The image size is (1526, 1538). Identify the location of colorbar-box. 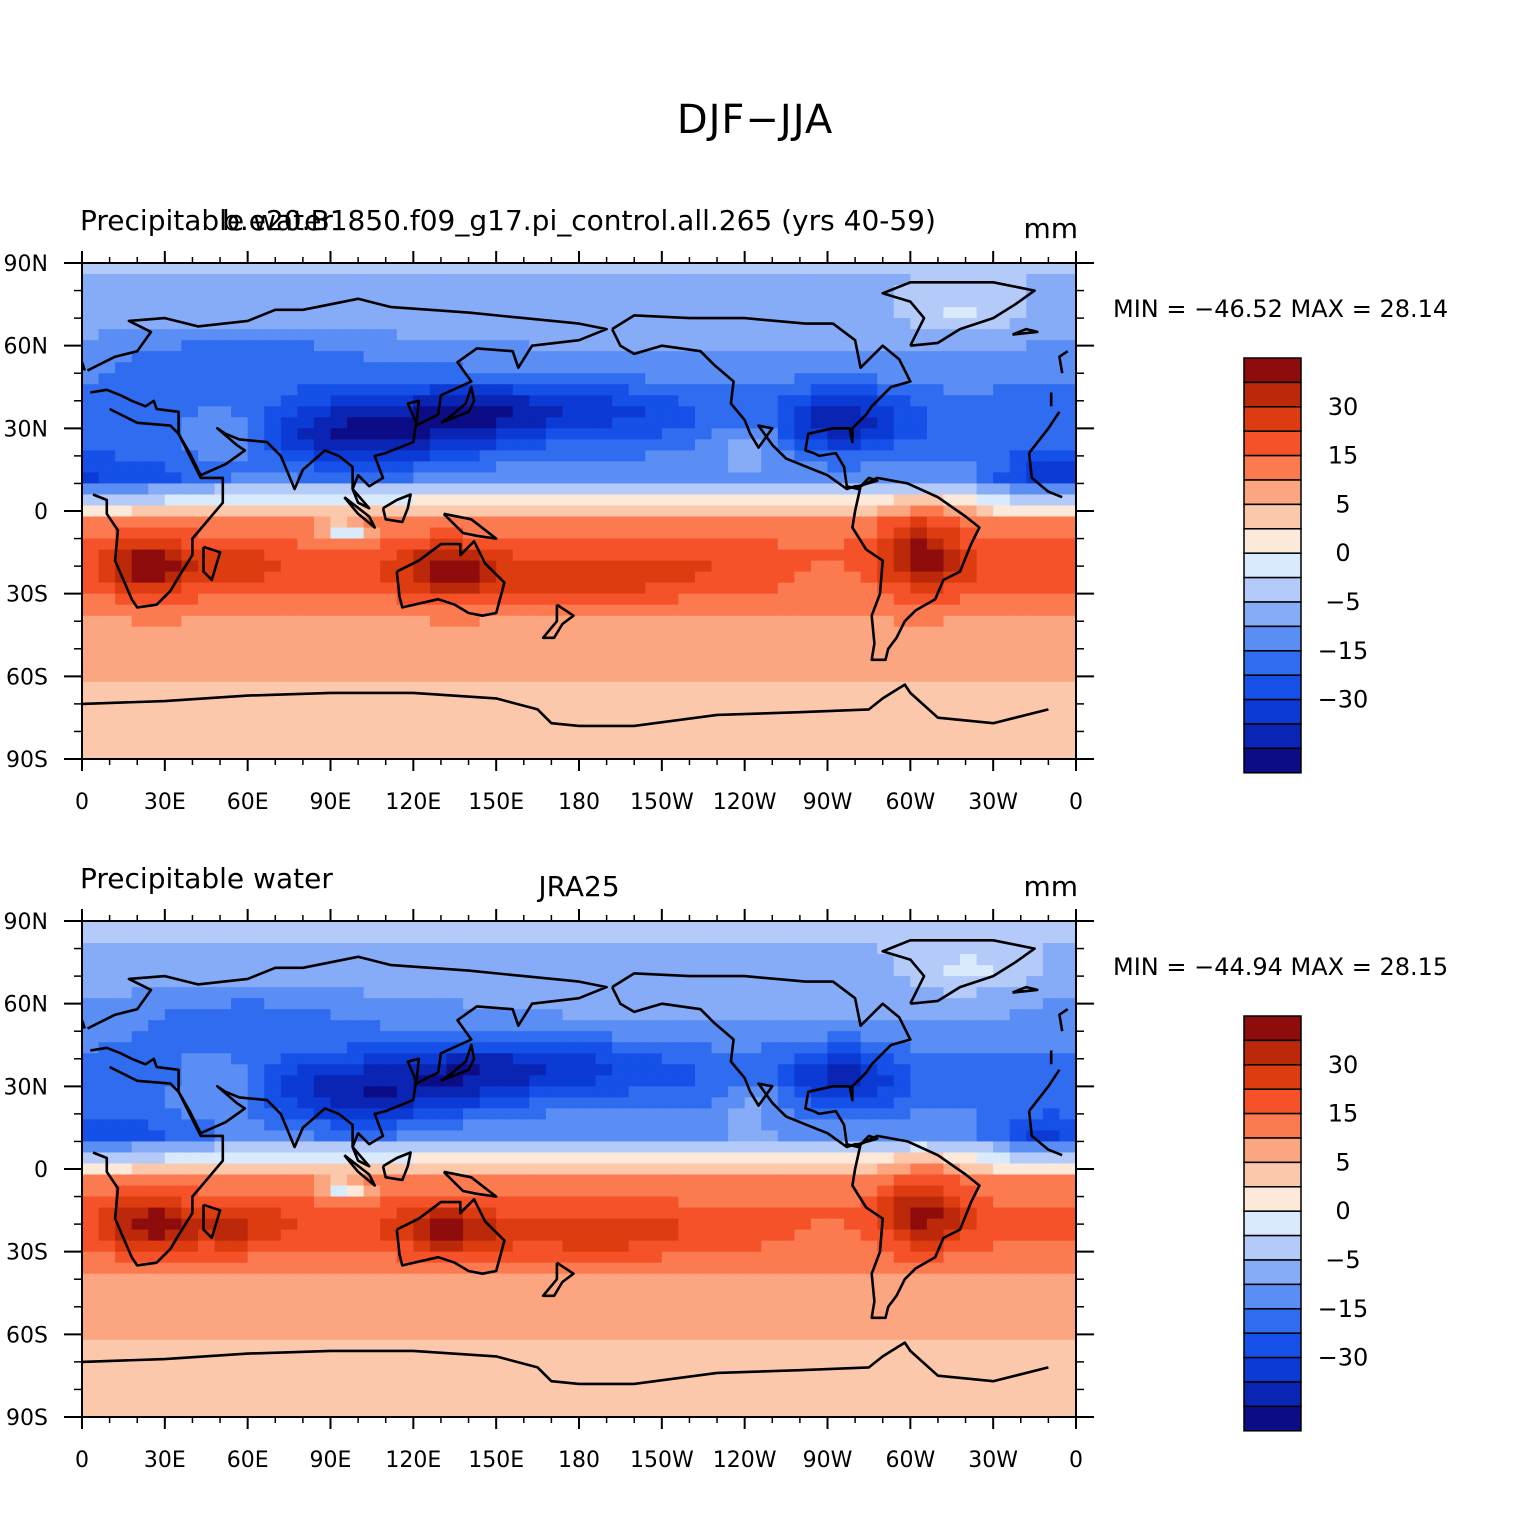
(1272, 419).